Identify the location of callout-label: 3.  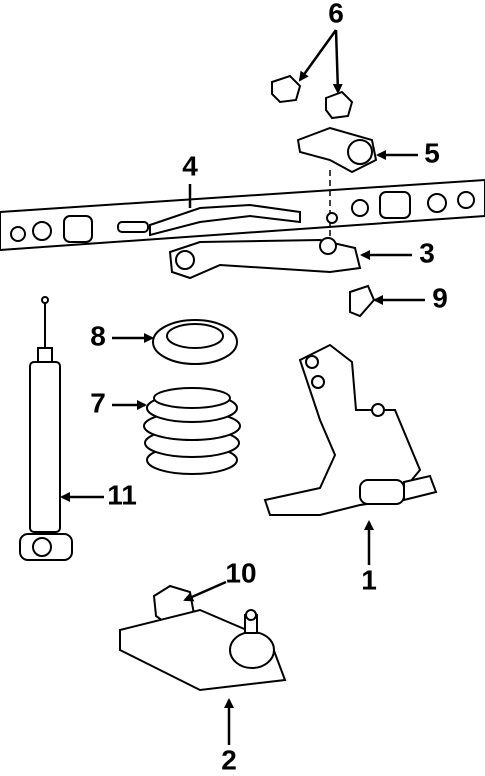
(427, 252).